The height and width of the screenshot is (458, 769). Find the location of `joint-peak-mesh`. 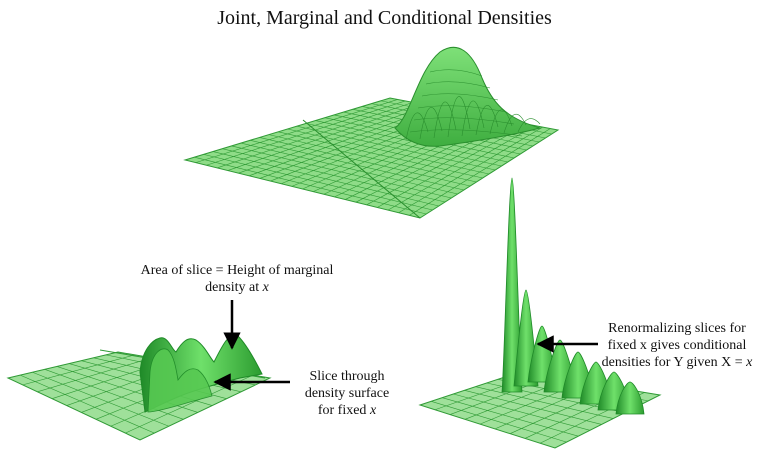

joint-peak-mesh is located at coordinates (473, 105).